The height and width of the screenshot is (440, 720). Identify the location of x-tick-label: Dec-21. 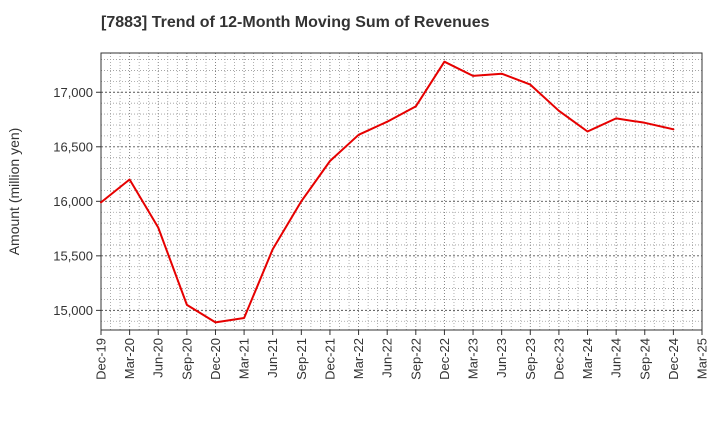
(329, 359).